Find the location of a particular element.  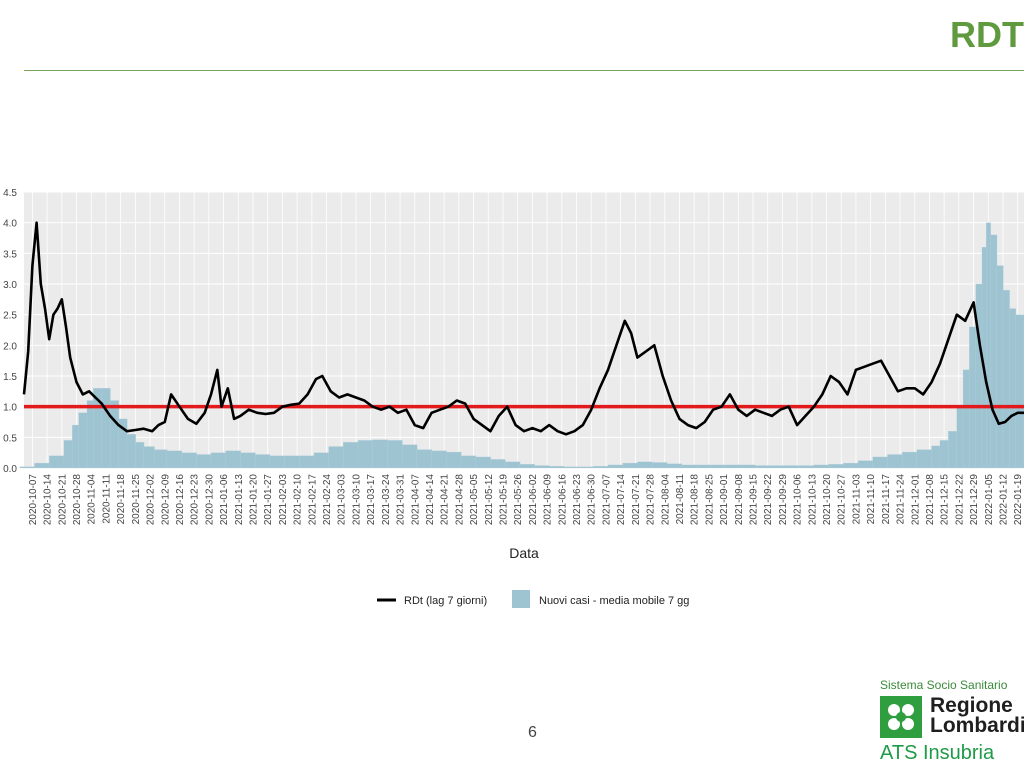

x-tick-label: 2021-09-15 is located at coordinates (753, 500).